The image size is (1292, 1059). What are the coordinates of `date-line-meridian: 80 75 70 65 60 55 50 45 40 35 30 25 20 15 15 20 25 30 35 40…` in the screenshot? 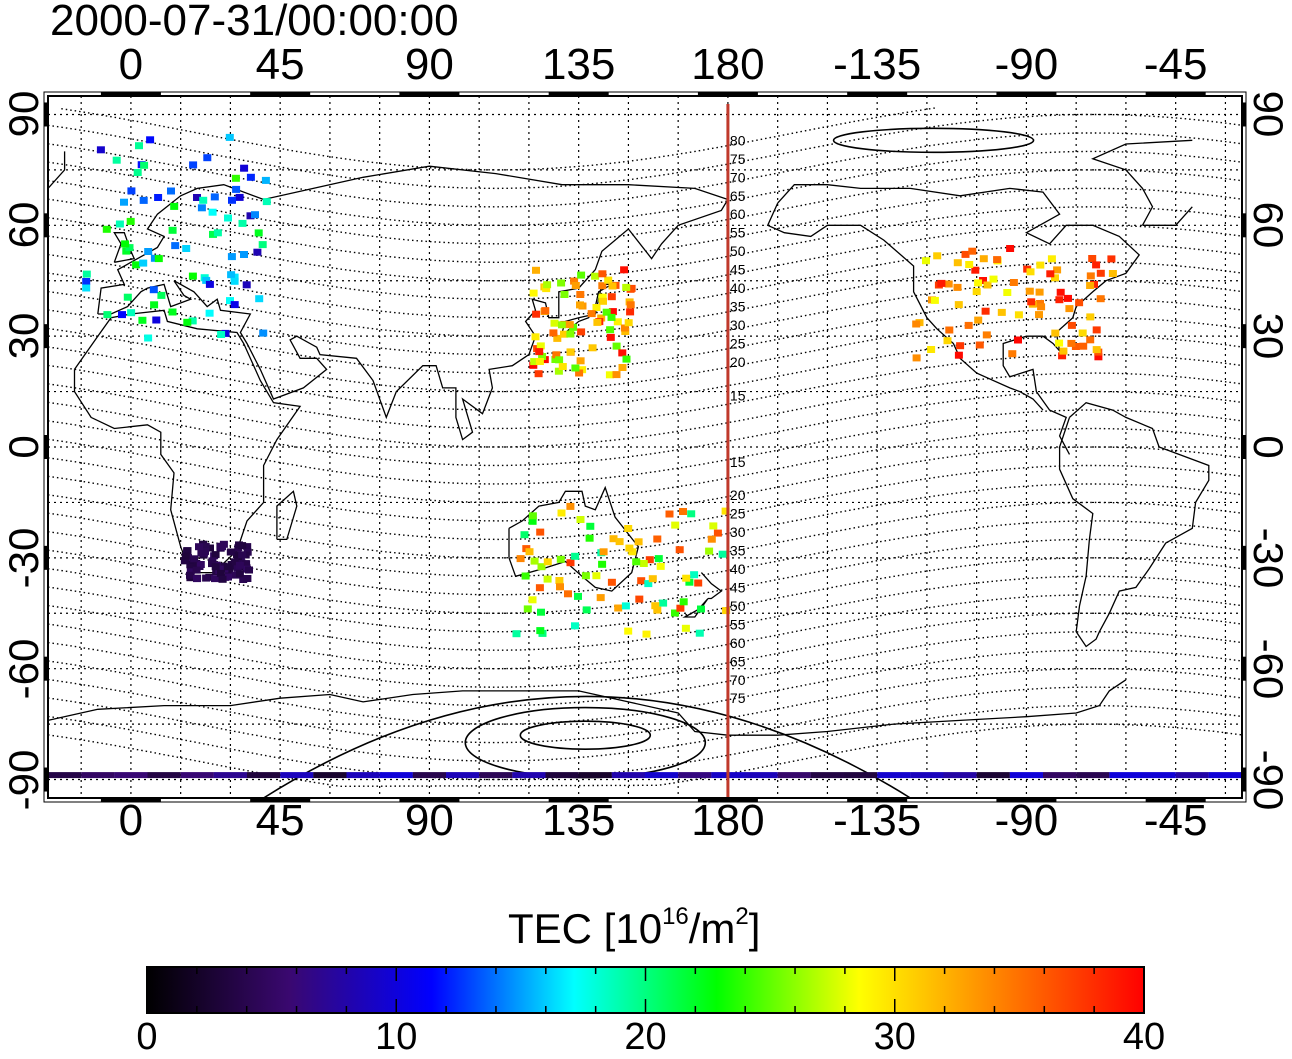 It's located at (736, 451).